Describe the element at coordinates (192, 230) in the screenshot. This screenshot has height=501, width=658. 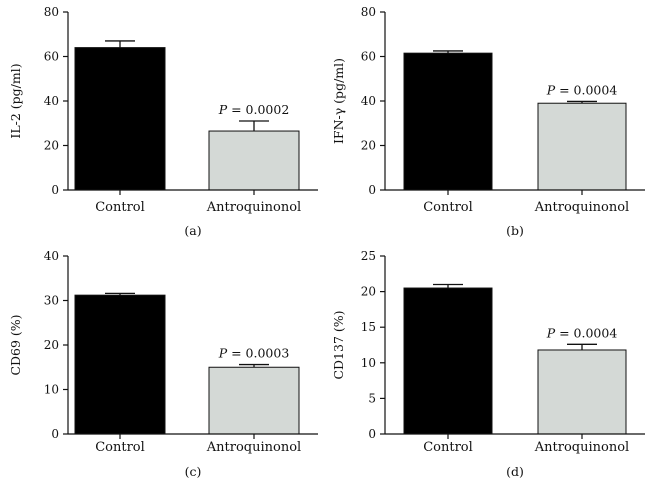
I see `panel-label: (a)` at that location.